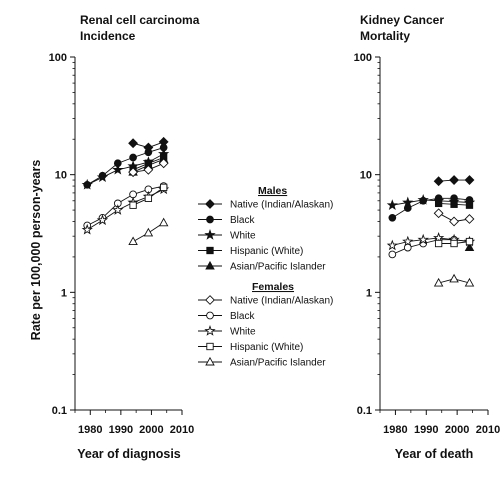 The width and height of the screenshot is (500, 480). Describe the element at coordinates (431, 247) in the screenshot. I see `right-females-black-line` at that location.